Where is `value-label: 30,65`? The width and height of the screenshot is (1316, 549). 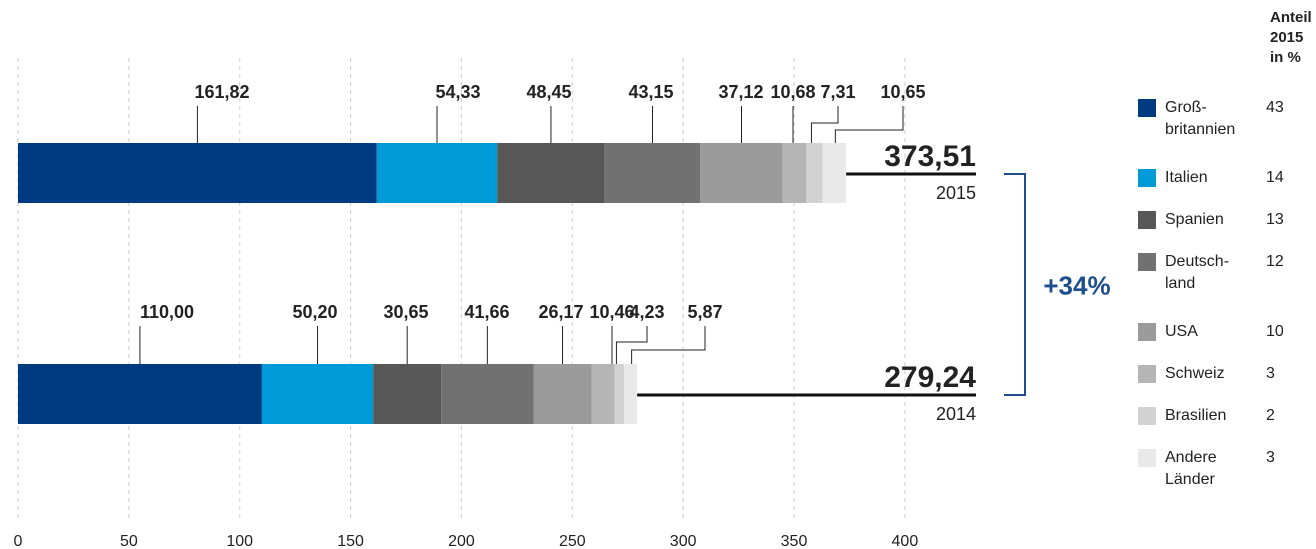 value-label: 30,65 is located at coordinates (405, 312).